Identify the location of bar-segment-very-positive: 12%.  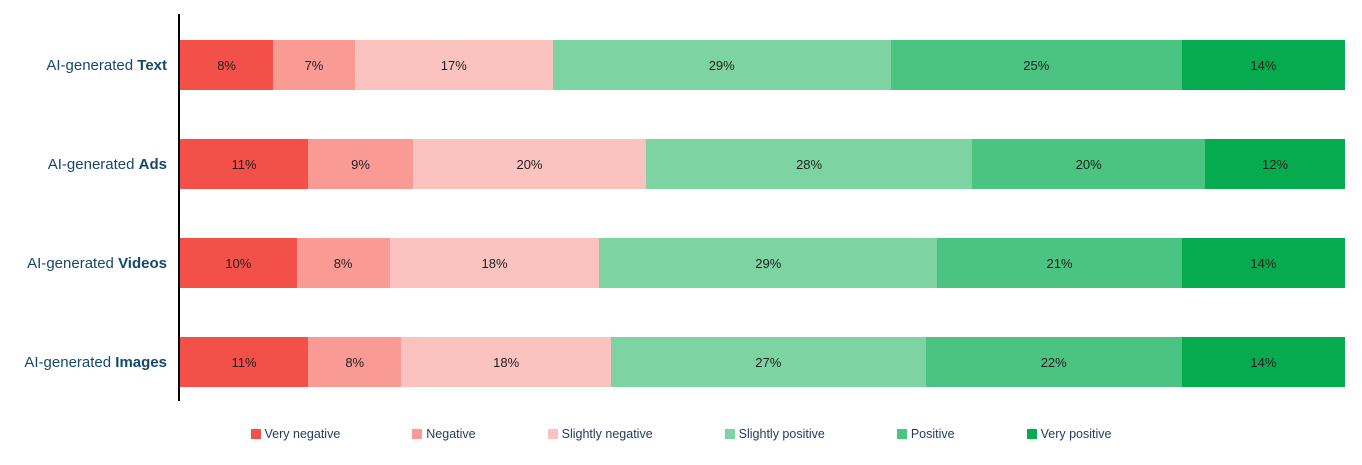
(1275, 164).